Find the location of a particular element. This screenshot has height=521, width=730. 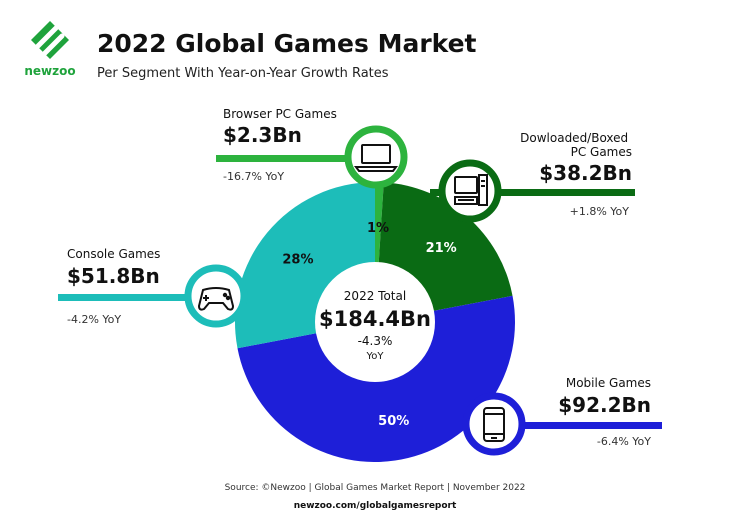

mobile-segment-value: $92.2Bn is located at coordinates (604, 405).